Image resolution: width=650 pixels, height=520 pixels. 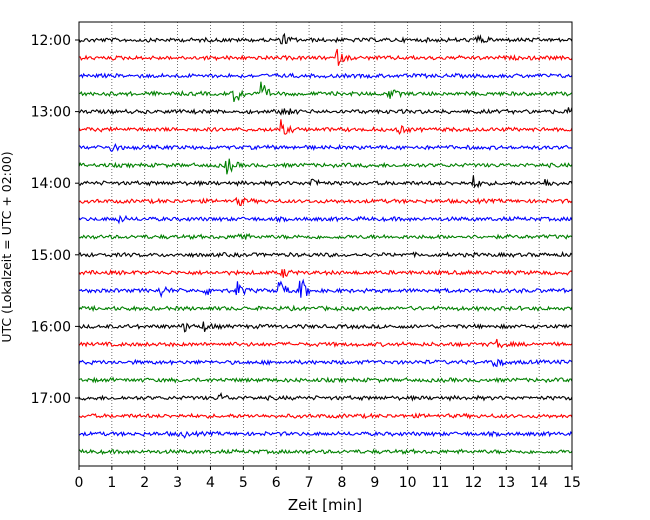 I want to click on x-tick-label: 15, so click(x=572, y=483).